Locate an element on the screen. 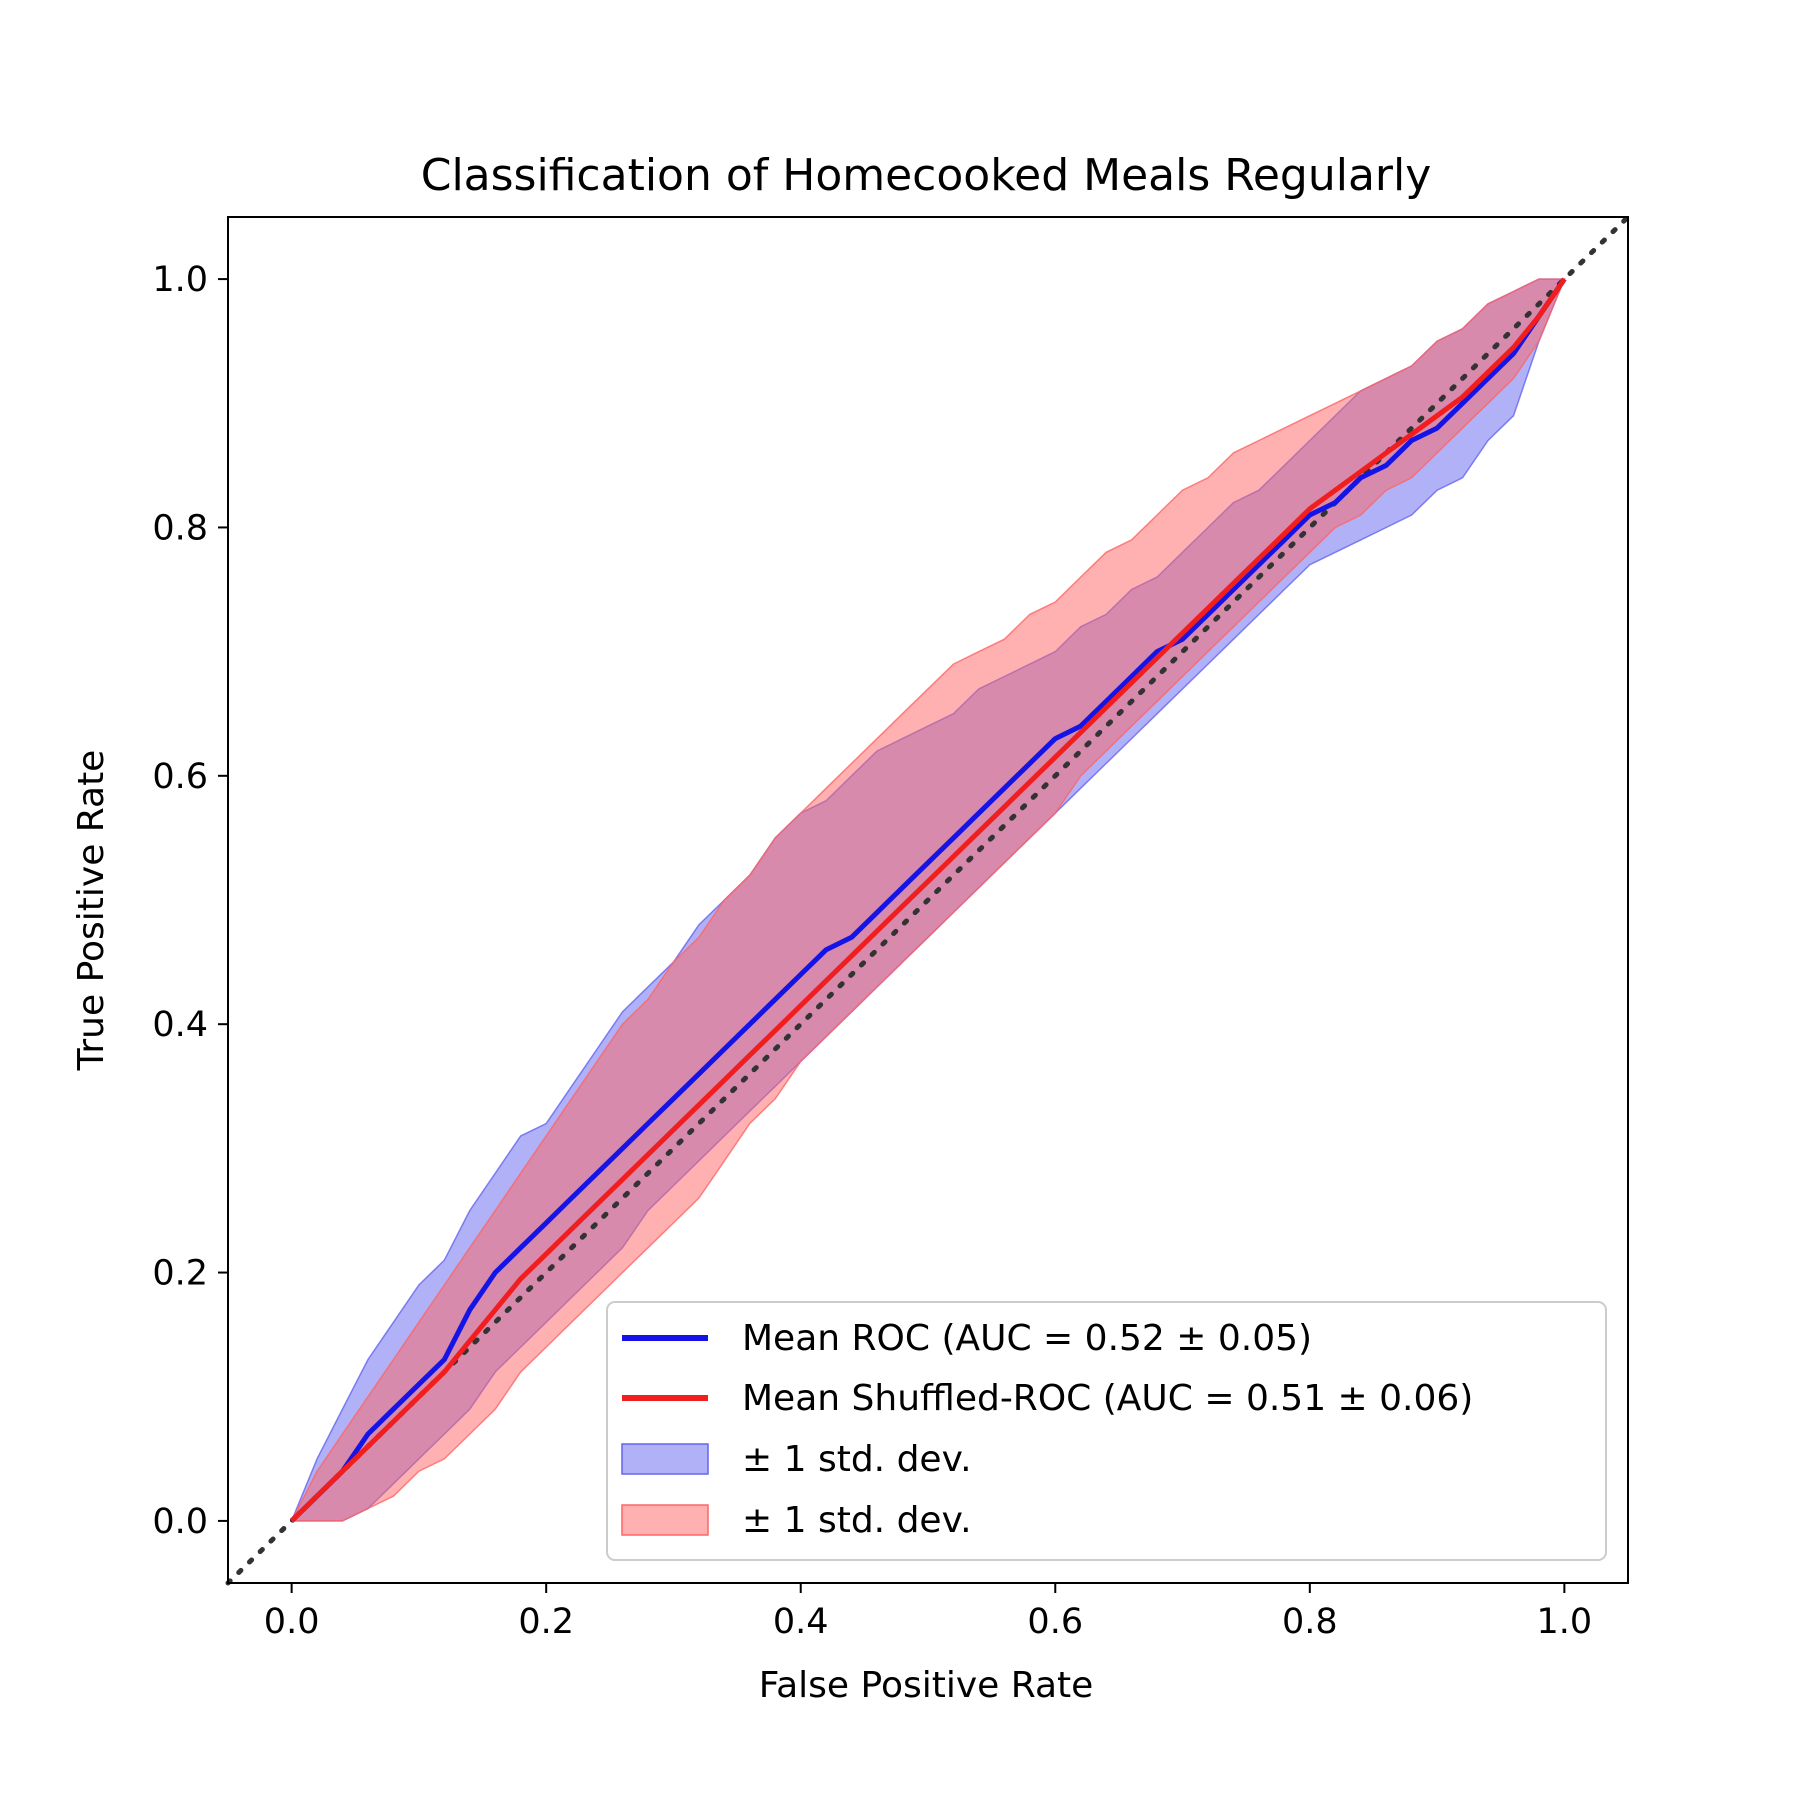 The width and height of the screenshot is (1800, 1800). x-tick-label: 0.2 is located at coordinates (546, 1622).